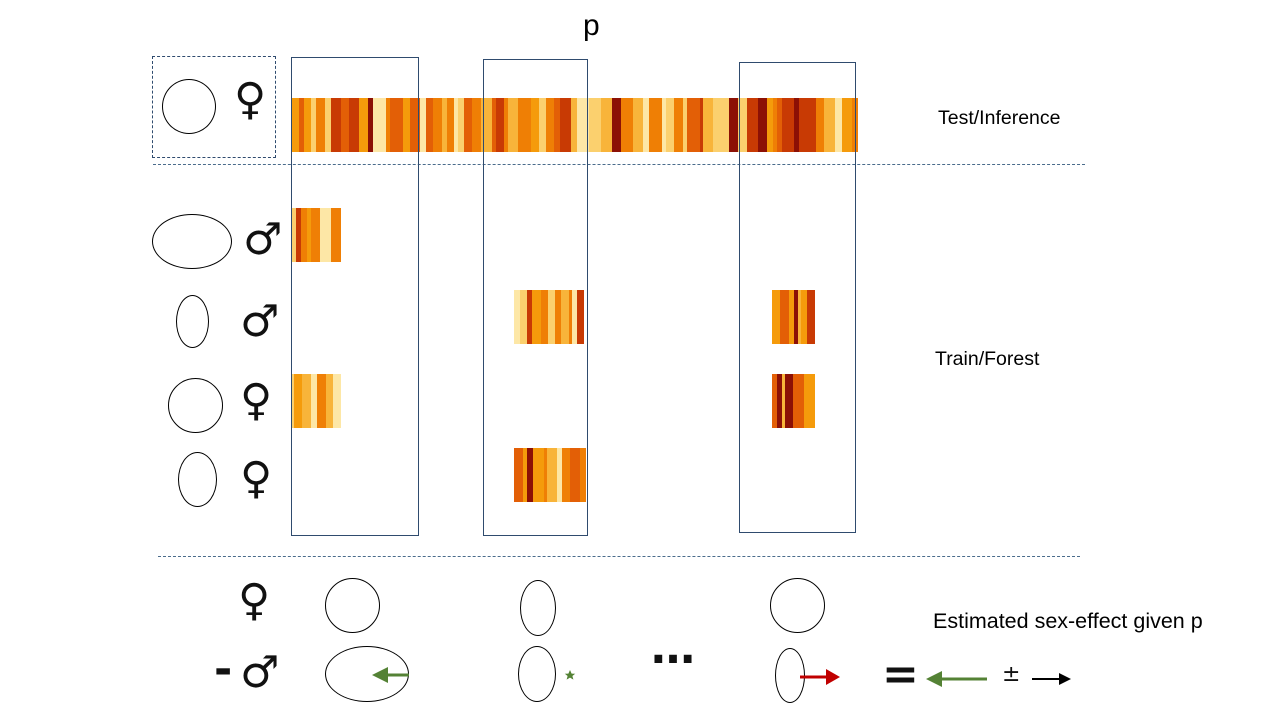 The image size is (1280, 720). What do you see at coordinates (956, 679) in the screenshot?
I see `green-arrow-result` at bounding box center [956, 679].